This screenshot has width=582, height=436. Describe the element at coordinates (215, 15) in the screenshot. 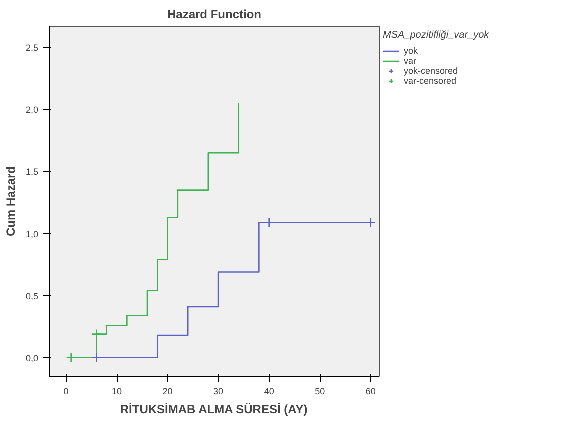

I see `chart-title: Hazard Function` at that location.